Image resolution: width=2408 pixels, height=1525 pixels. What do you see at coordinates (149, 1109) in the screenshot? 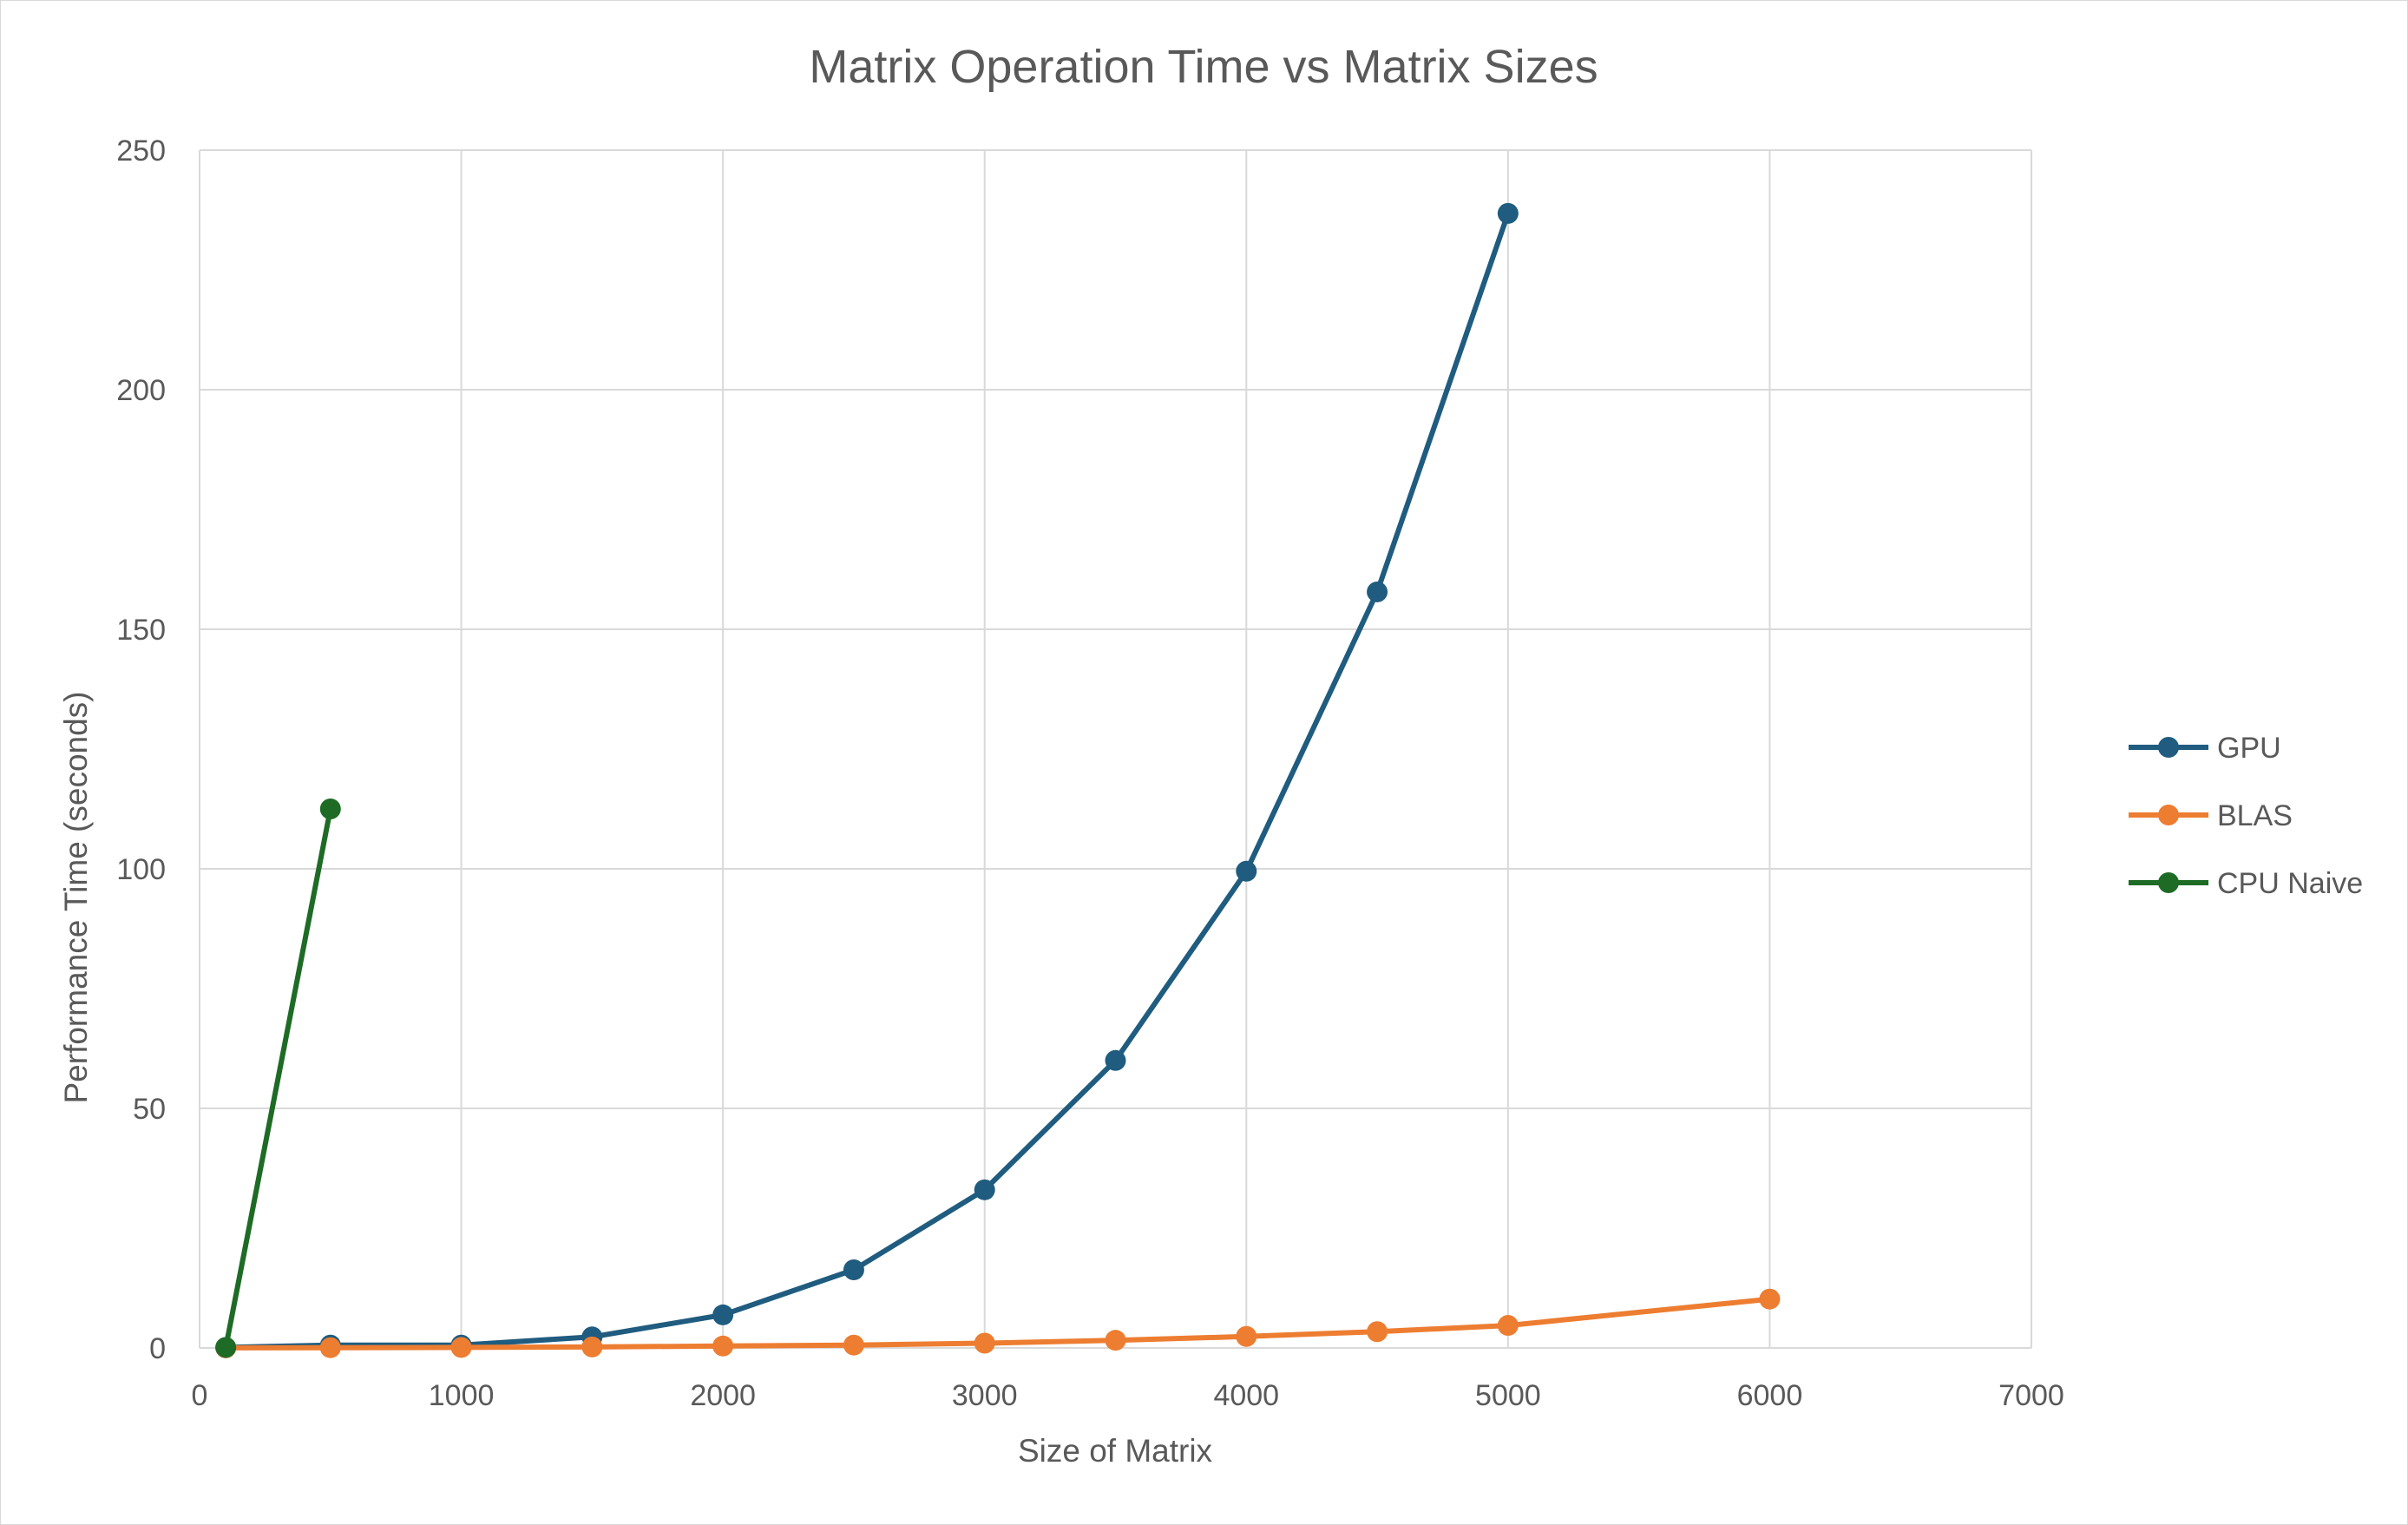
I see `y-tick-label: 50` at bounding box center [149, 1109].